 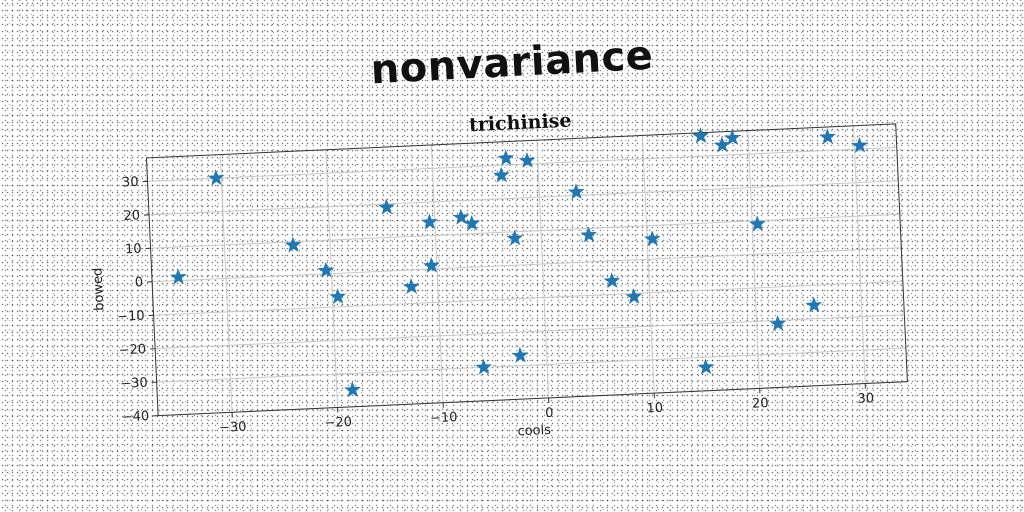 What do you see at coordinates (865, 399) in the screenshot?
I see `x-tick-label: 30` at bounding box center [865, 399].